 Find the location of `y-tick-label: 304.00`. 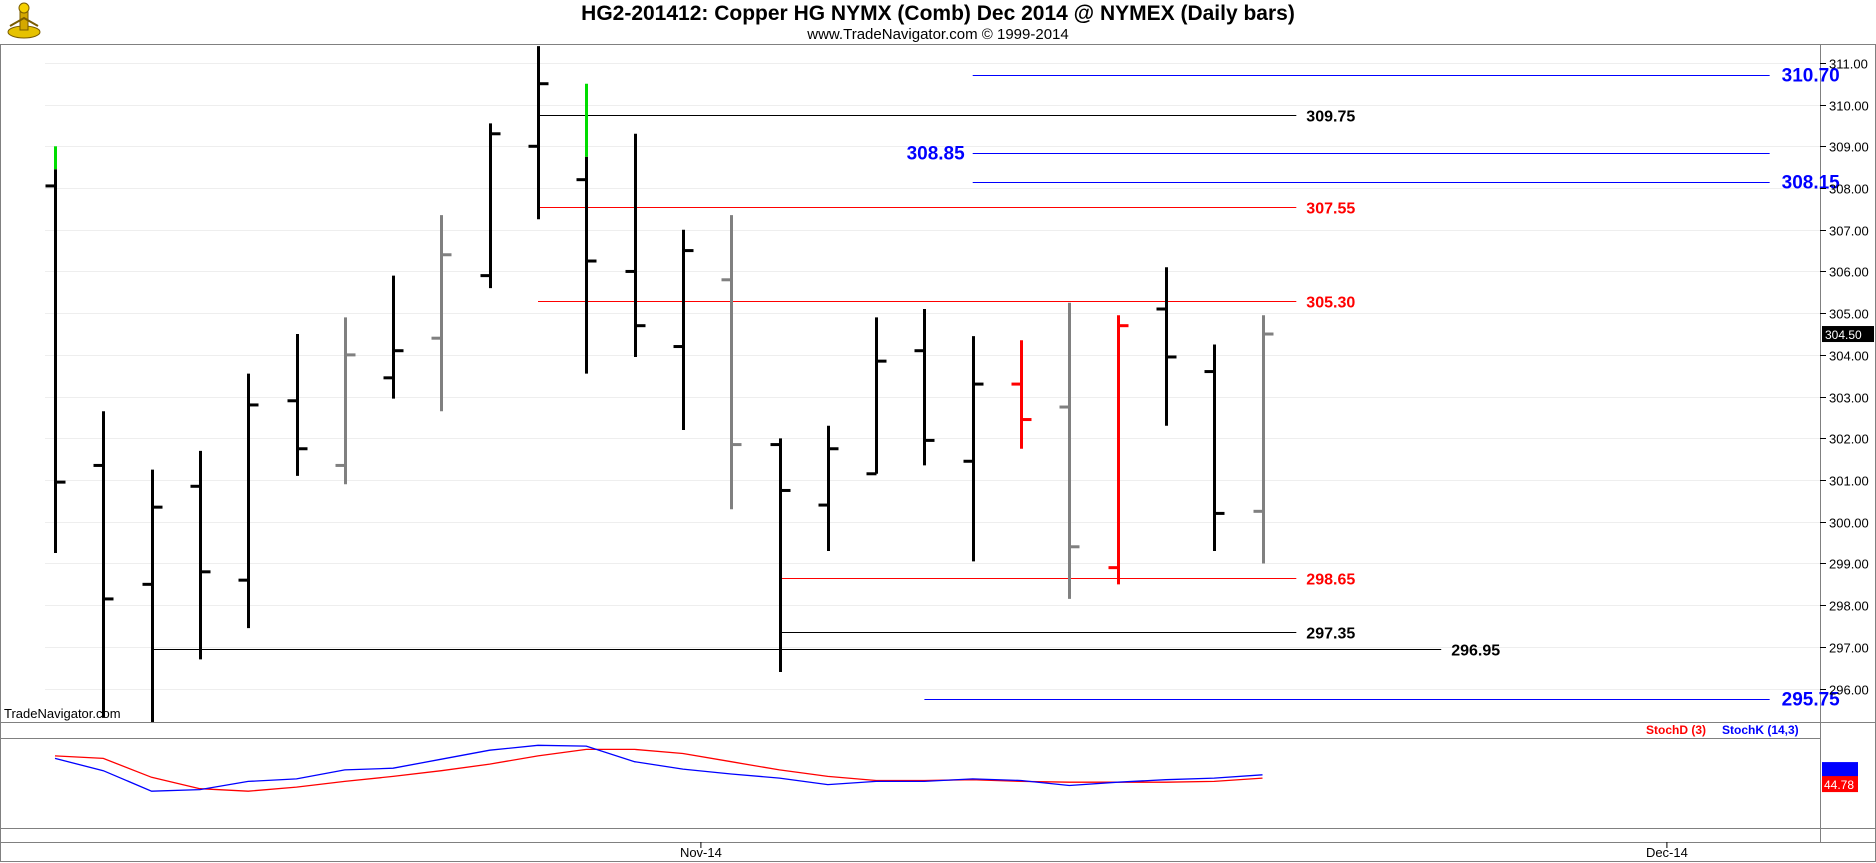

y-tick-label: 304.00 is located at coordinates (1849, 356).